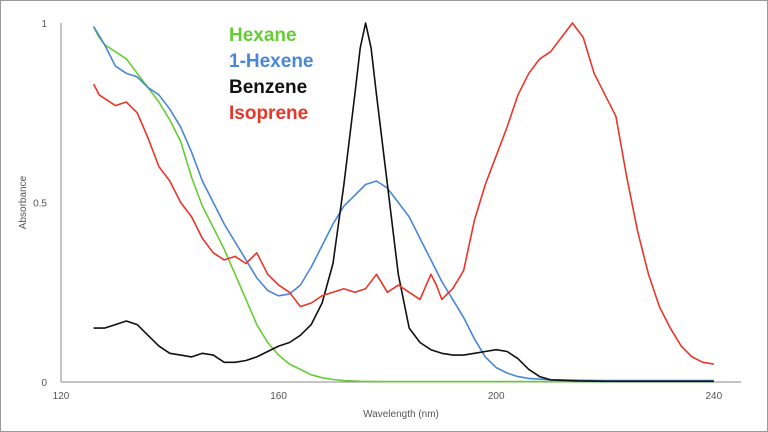 This screenshot has height=432, width=768. Describe the element at coordinates (40, 204) in the screenshot. I see `y-tick-label: 0.5` at that location.